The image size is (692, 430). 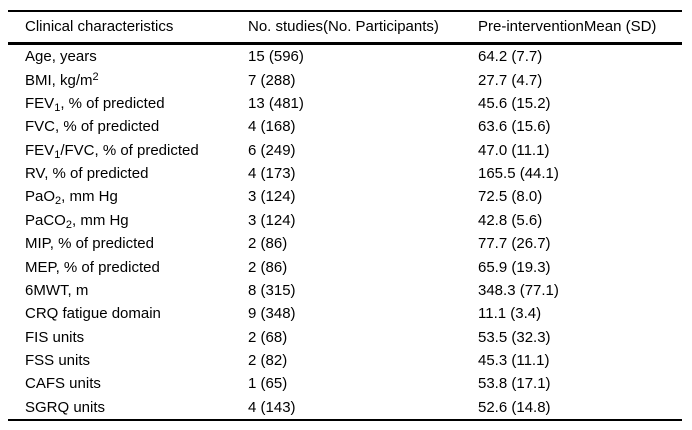 What do you see at coordinates (345, 126) in the screenshot?
I see `table-row: FVC, % of predicted 4 (168) 63.6 (15.6)` at bounding box center [345, 126].